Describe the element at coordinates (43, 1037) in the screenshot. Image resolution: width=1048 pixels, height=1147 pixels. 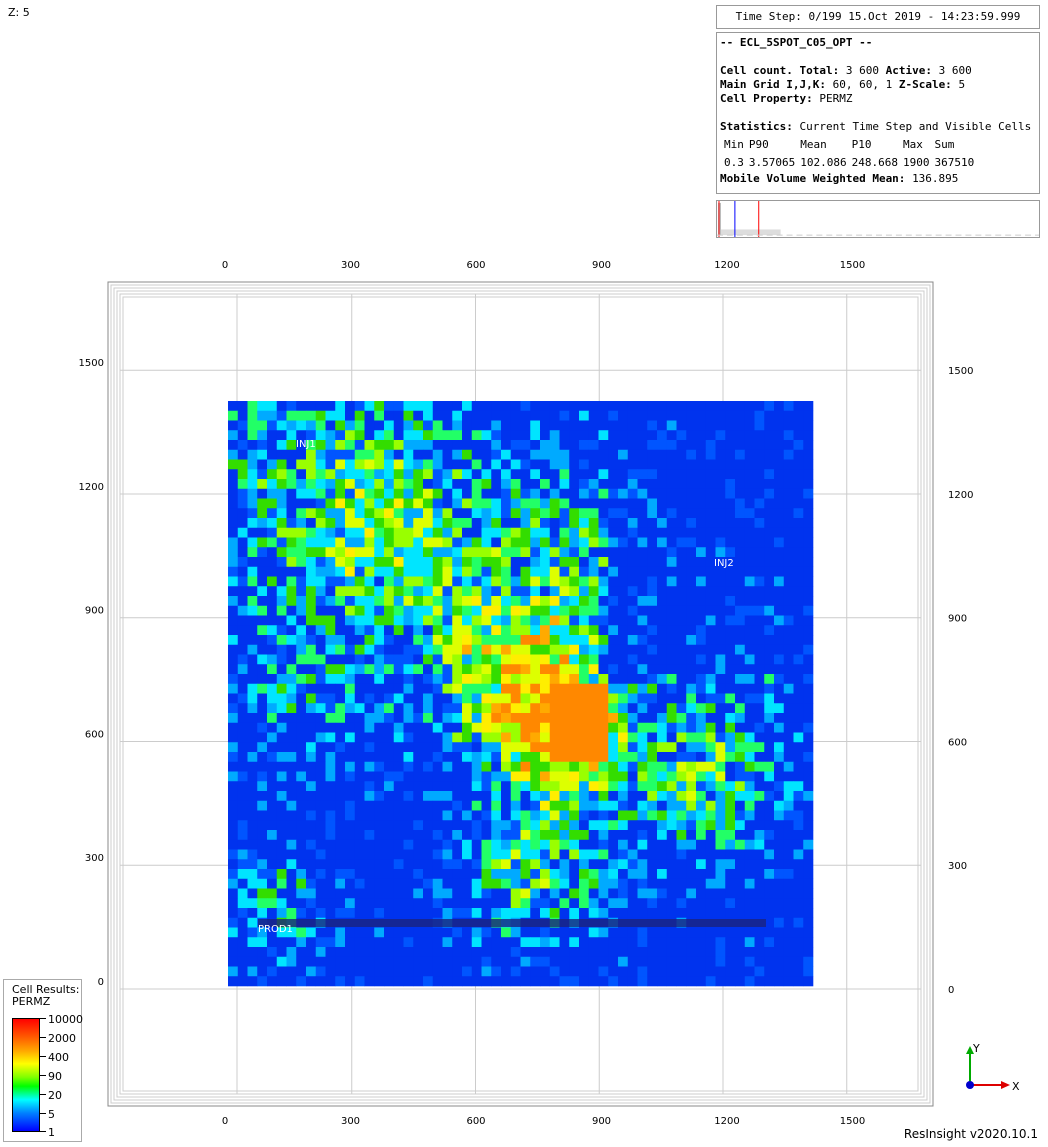
I see `legend-tick` at that location.